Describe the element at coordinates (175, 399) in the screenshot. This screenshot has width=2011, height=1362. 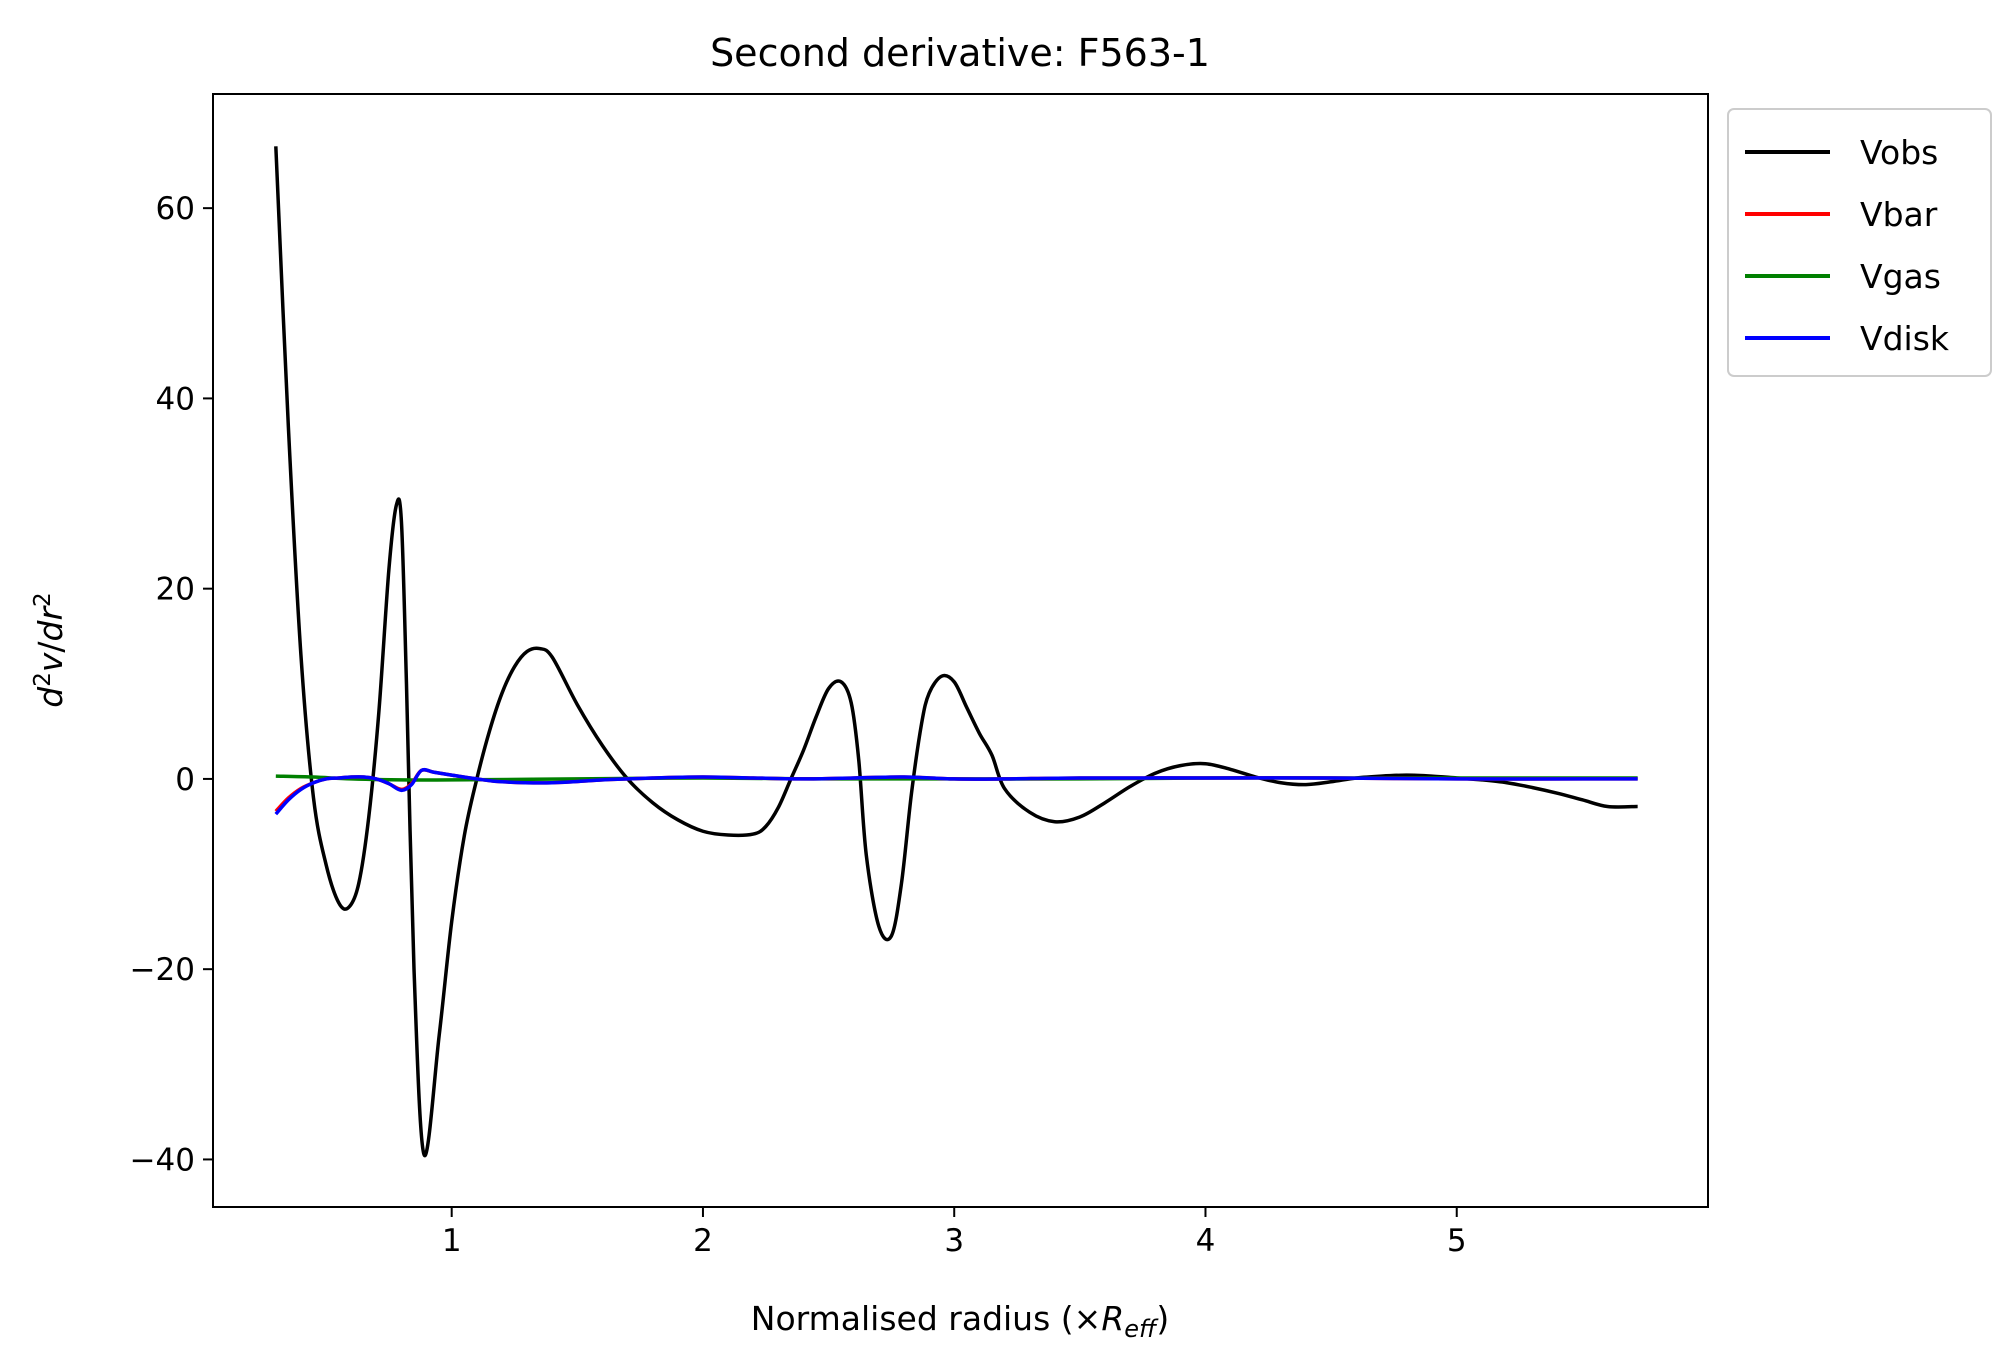
I see `y-tick-label: 40` at that location.